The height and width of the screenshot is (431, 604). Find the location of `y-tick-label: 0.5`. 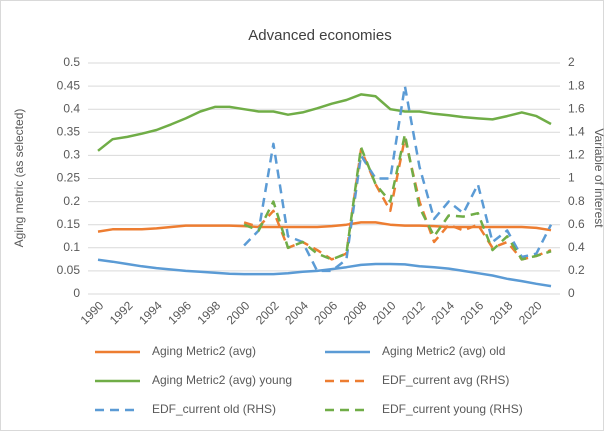

y-tick-label: 0.5 is located at coordinates (71, 62).